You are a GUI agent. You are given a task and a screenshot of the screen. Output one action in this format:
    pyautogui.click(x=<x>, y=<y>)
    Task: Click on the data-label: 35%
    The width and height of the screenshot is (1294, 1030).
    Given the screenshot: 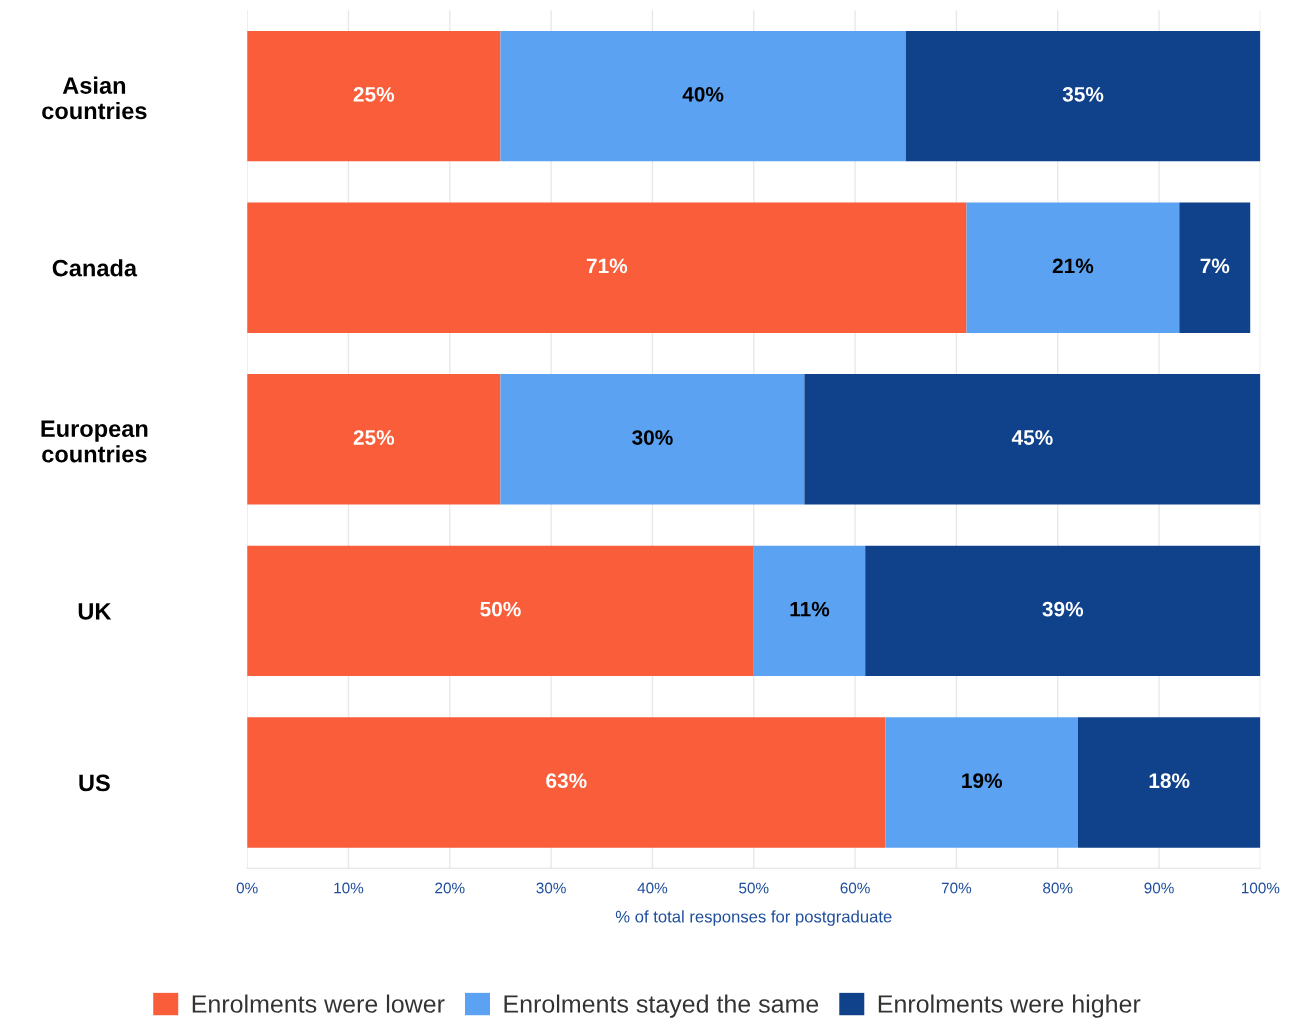 What is the action you would take?
    pyautogui.click(x=1083, y=94)
    